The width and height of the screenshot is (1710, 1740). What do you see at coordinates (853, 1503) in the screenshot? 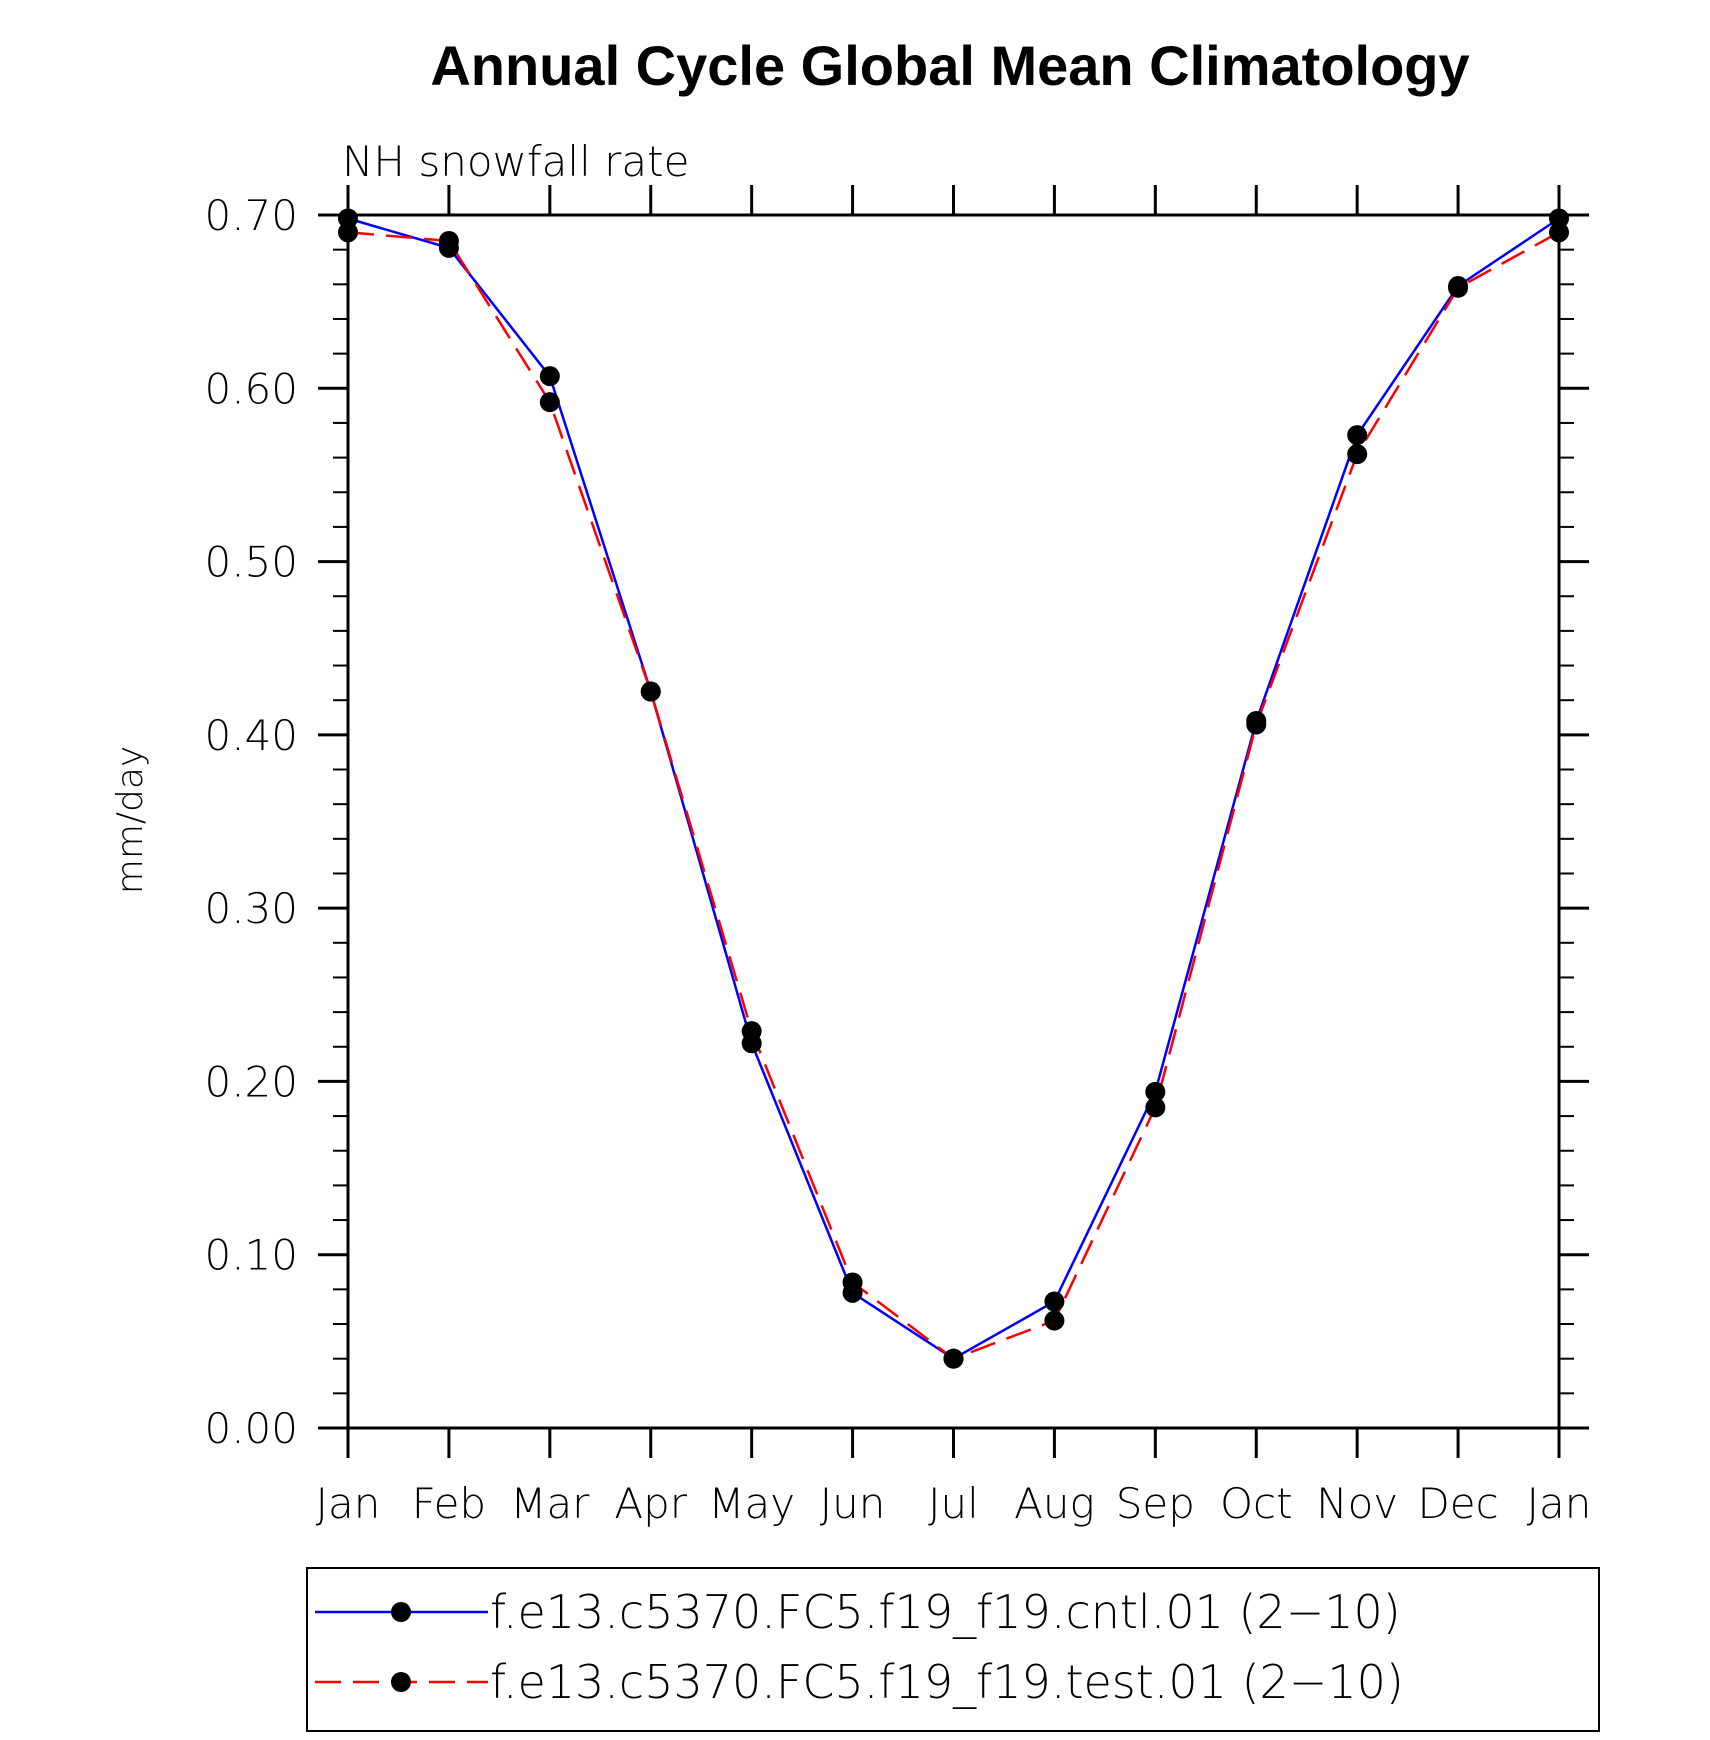
I see `x-tick-label: Jun` at bounding box center [853, 1503].